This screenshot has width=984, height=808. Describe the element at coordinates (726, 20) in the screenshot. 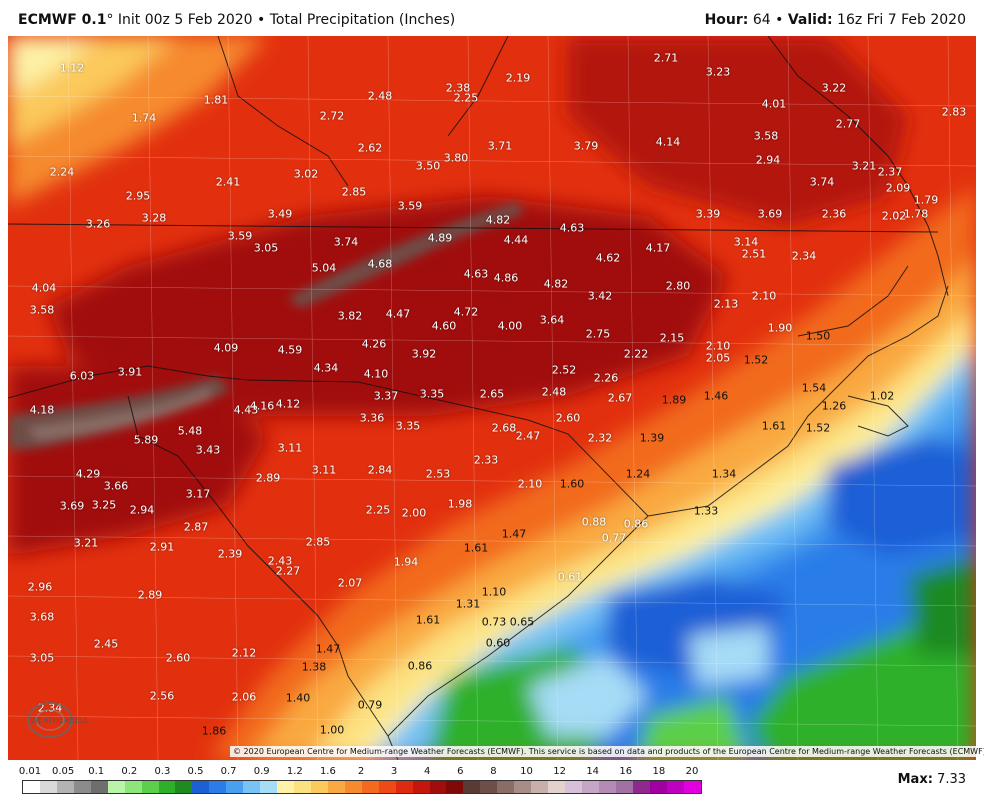

I see `hour-label: Hour:` at that location.